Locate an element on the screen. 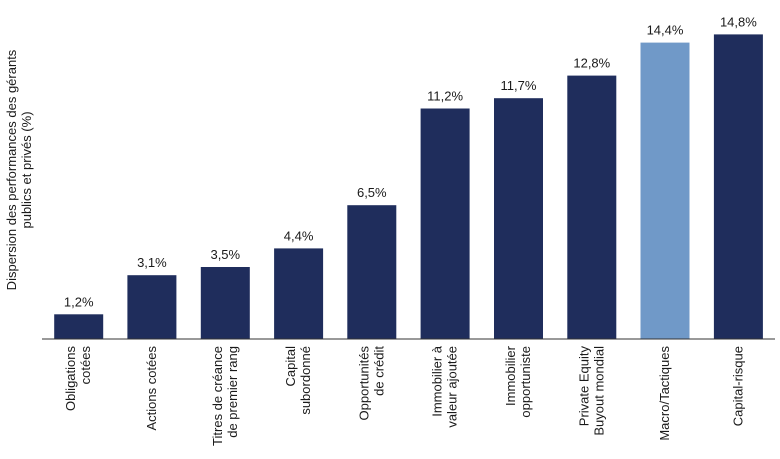 This screenshot has width=780, height=459. x-tick-label-line: Private Equity is located at coordinates (583, 386).